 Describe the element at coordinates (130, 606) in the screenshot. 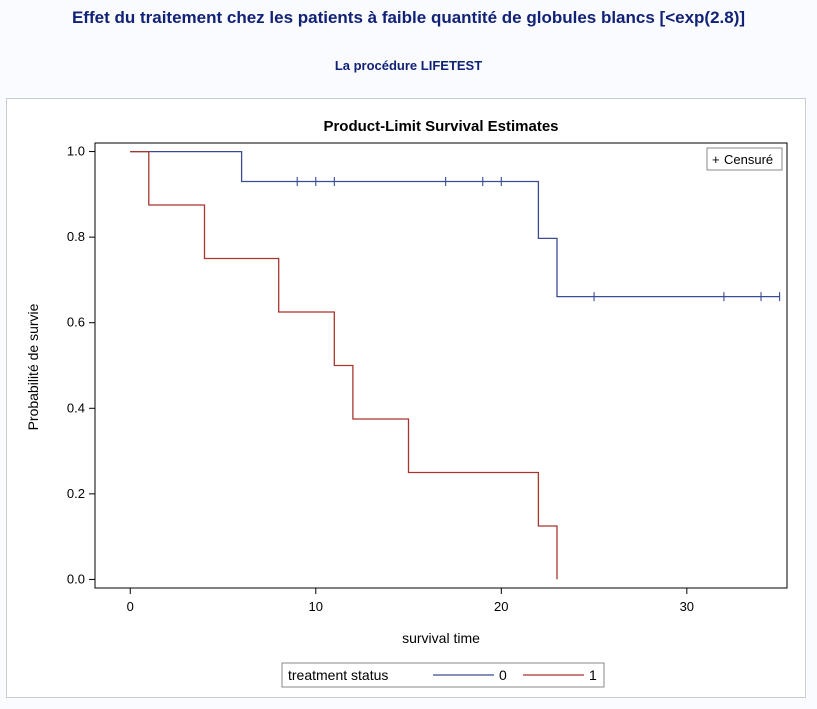

I see `x-tick-label: 0` at that location.